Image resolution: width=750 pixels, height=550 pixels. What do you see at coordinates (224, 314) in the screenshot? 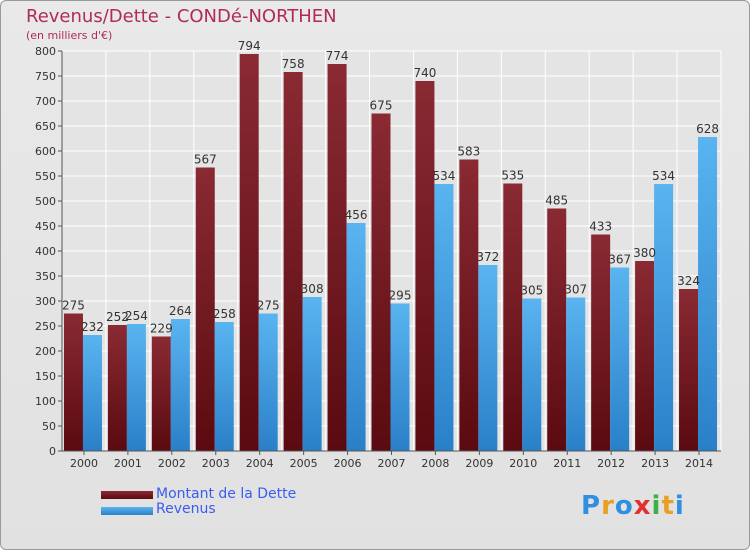
I see `data-label-revenus: 258` at bounding box center [224, 314].